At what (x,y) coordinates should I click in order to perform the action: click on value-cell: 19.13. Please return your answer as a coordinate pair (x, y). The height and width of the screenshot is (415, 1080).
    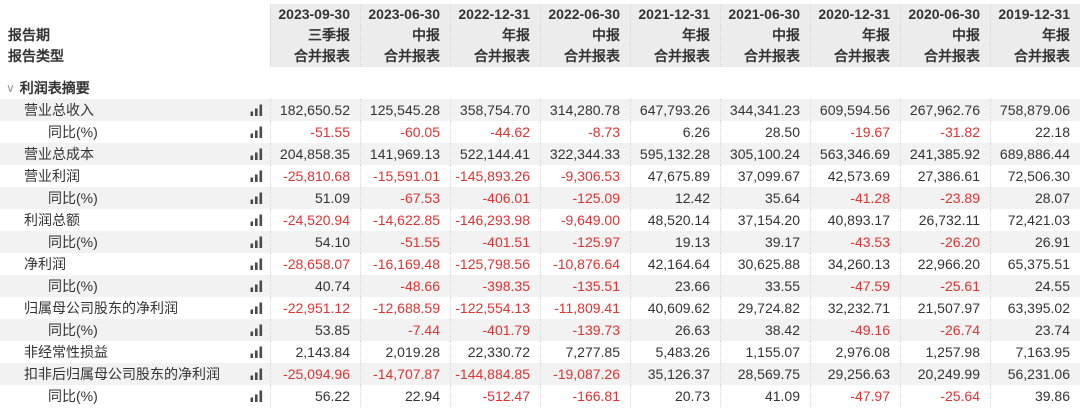
    Looking at the image, I should click on (675, 242).